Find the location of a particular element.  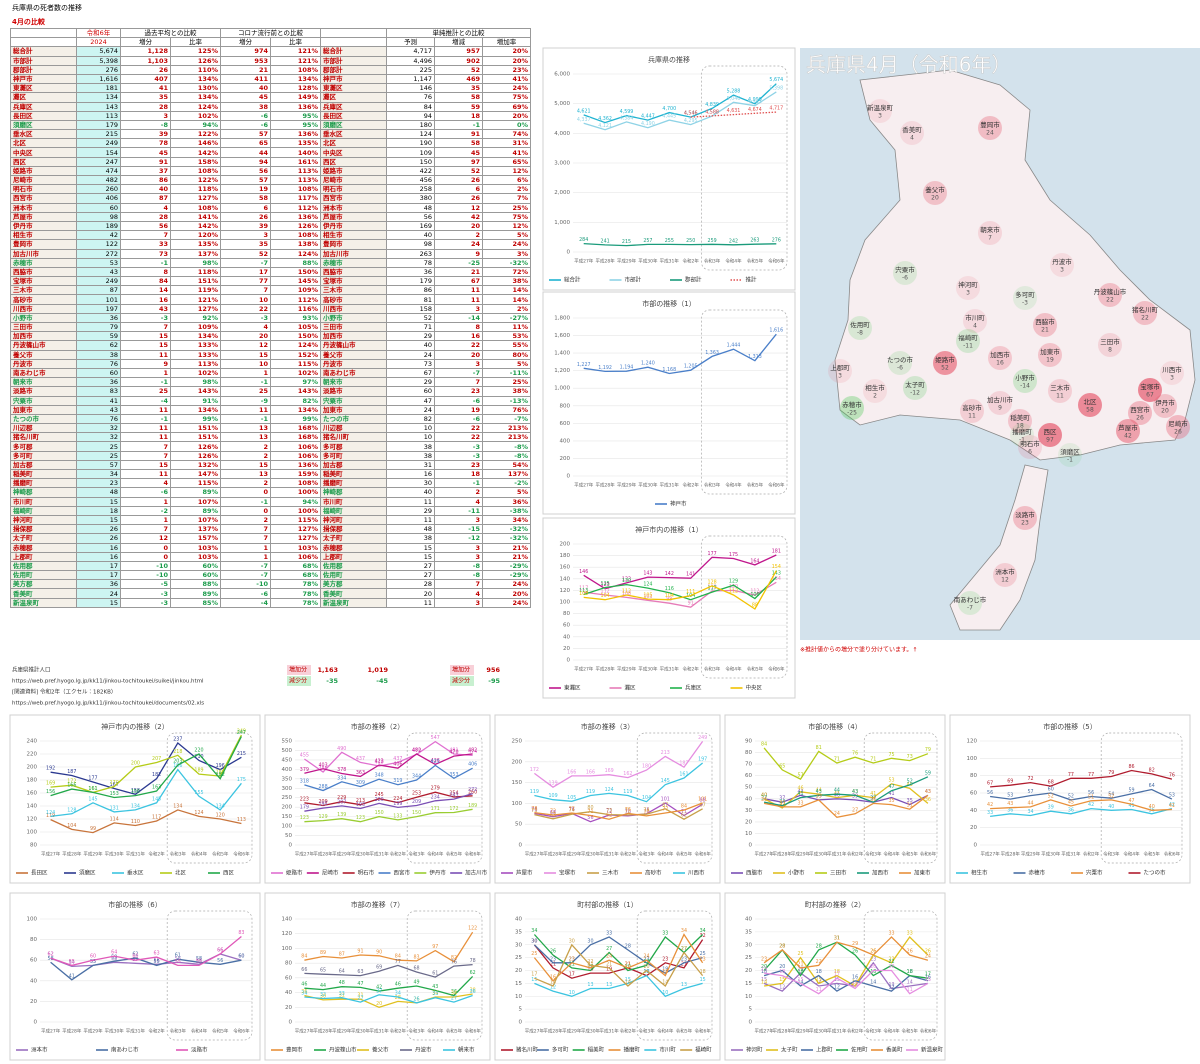

cell: 25 is located at coordinates (98, 446).